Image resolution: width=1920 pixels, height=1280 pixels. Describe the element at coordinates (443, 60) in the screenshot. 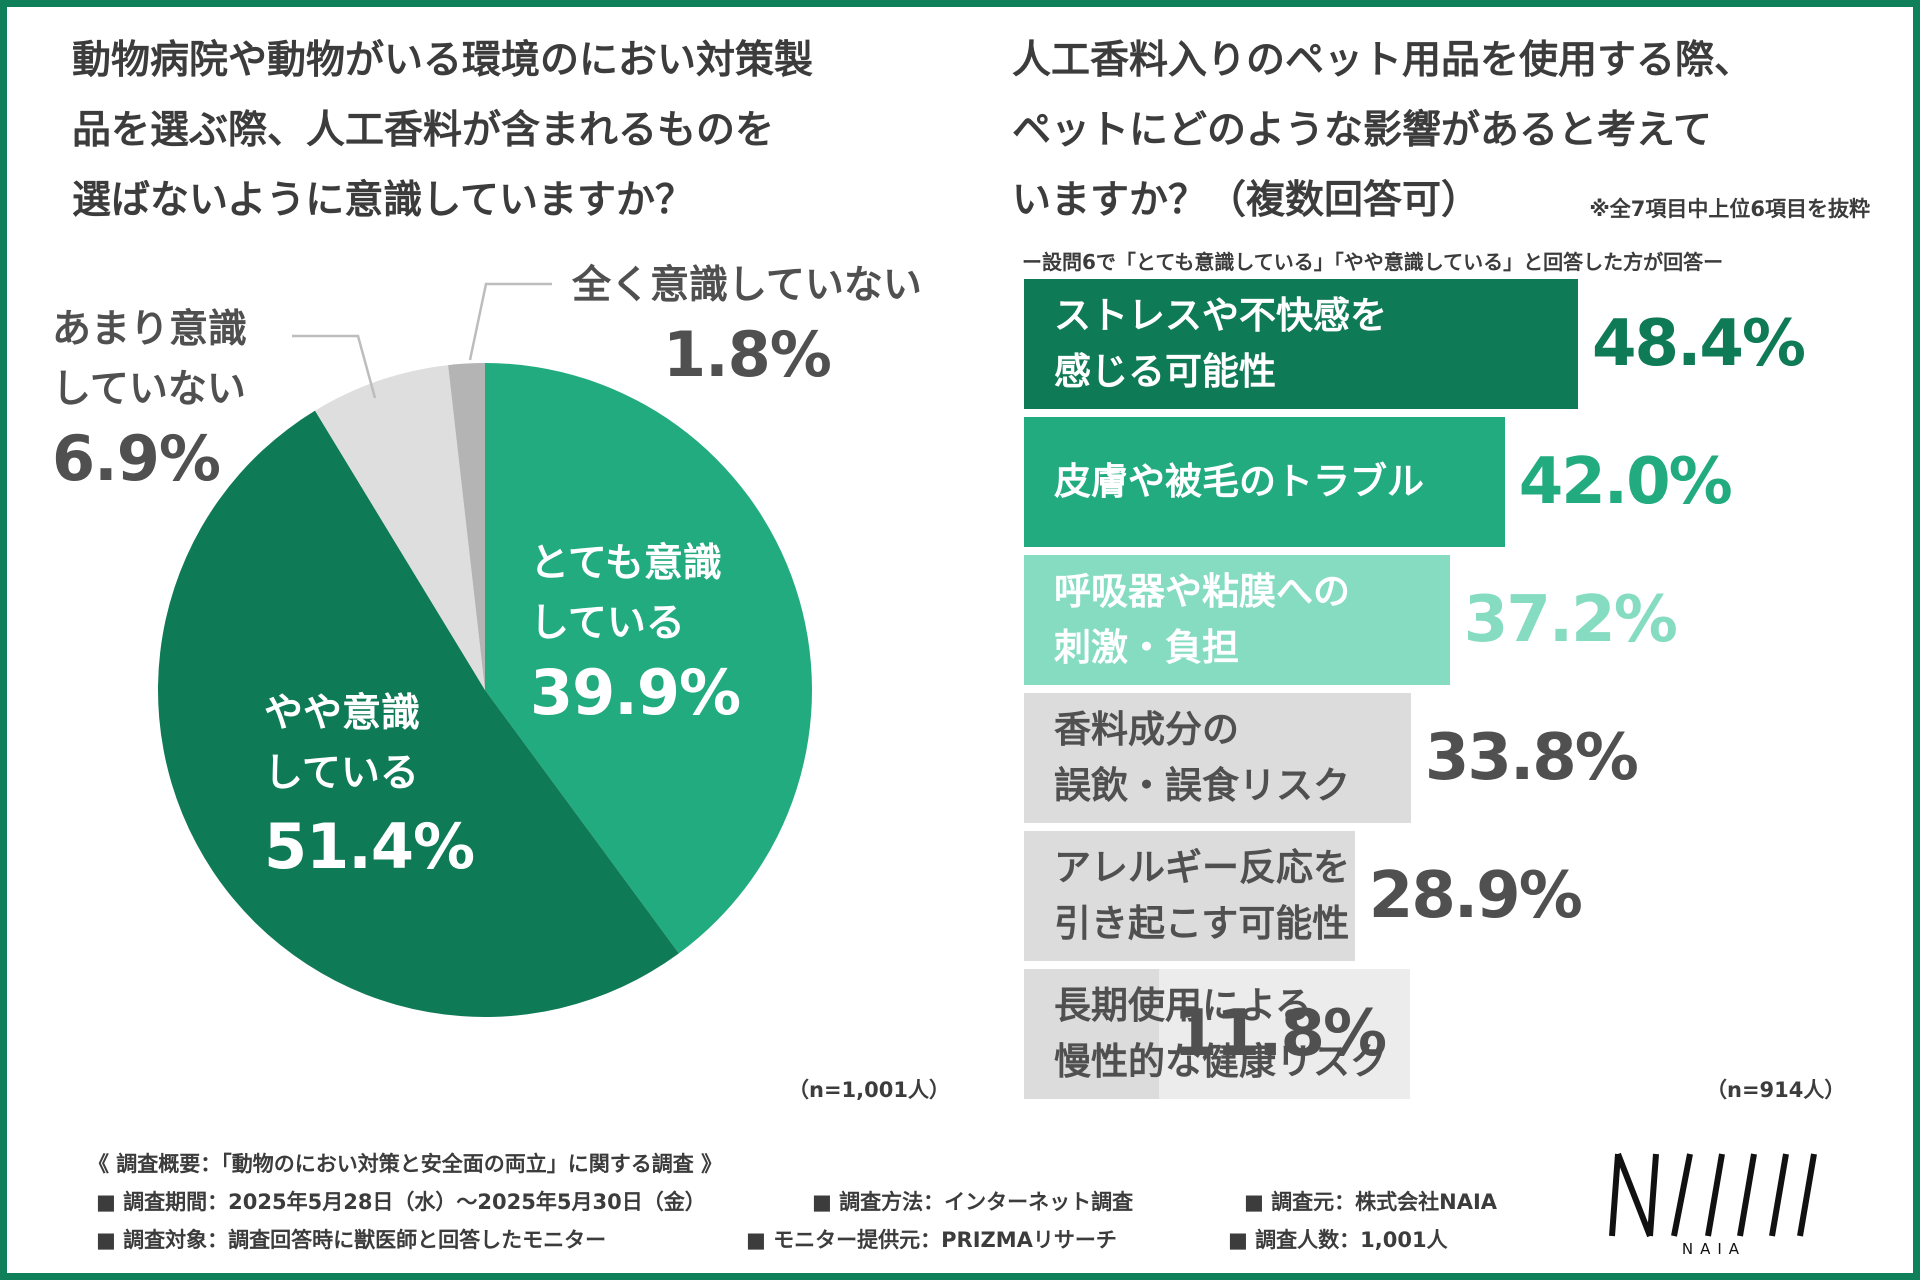

I see `pie-title-line: 動物病院や動物がいる環境のにおい対策製` at that location.